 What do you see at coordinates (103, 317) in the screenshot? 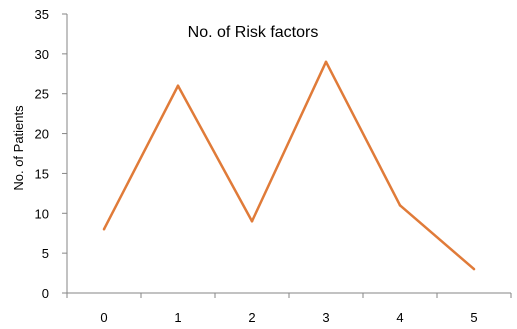
I see `x-tick-label: 0` at bounding box center [103, 317].